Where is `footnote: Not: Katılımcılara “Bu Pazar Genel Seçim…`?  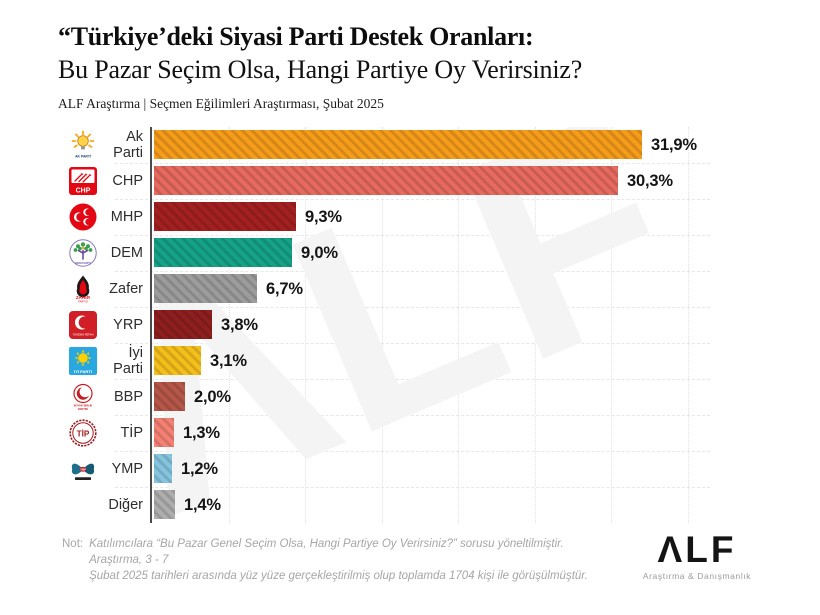 footnote: Not: Katılımcılara “Bu Pazar Genel Seçim… is located at coordinates (339, 560).